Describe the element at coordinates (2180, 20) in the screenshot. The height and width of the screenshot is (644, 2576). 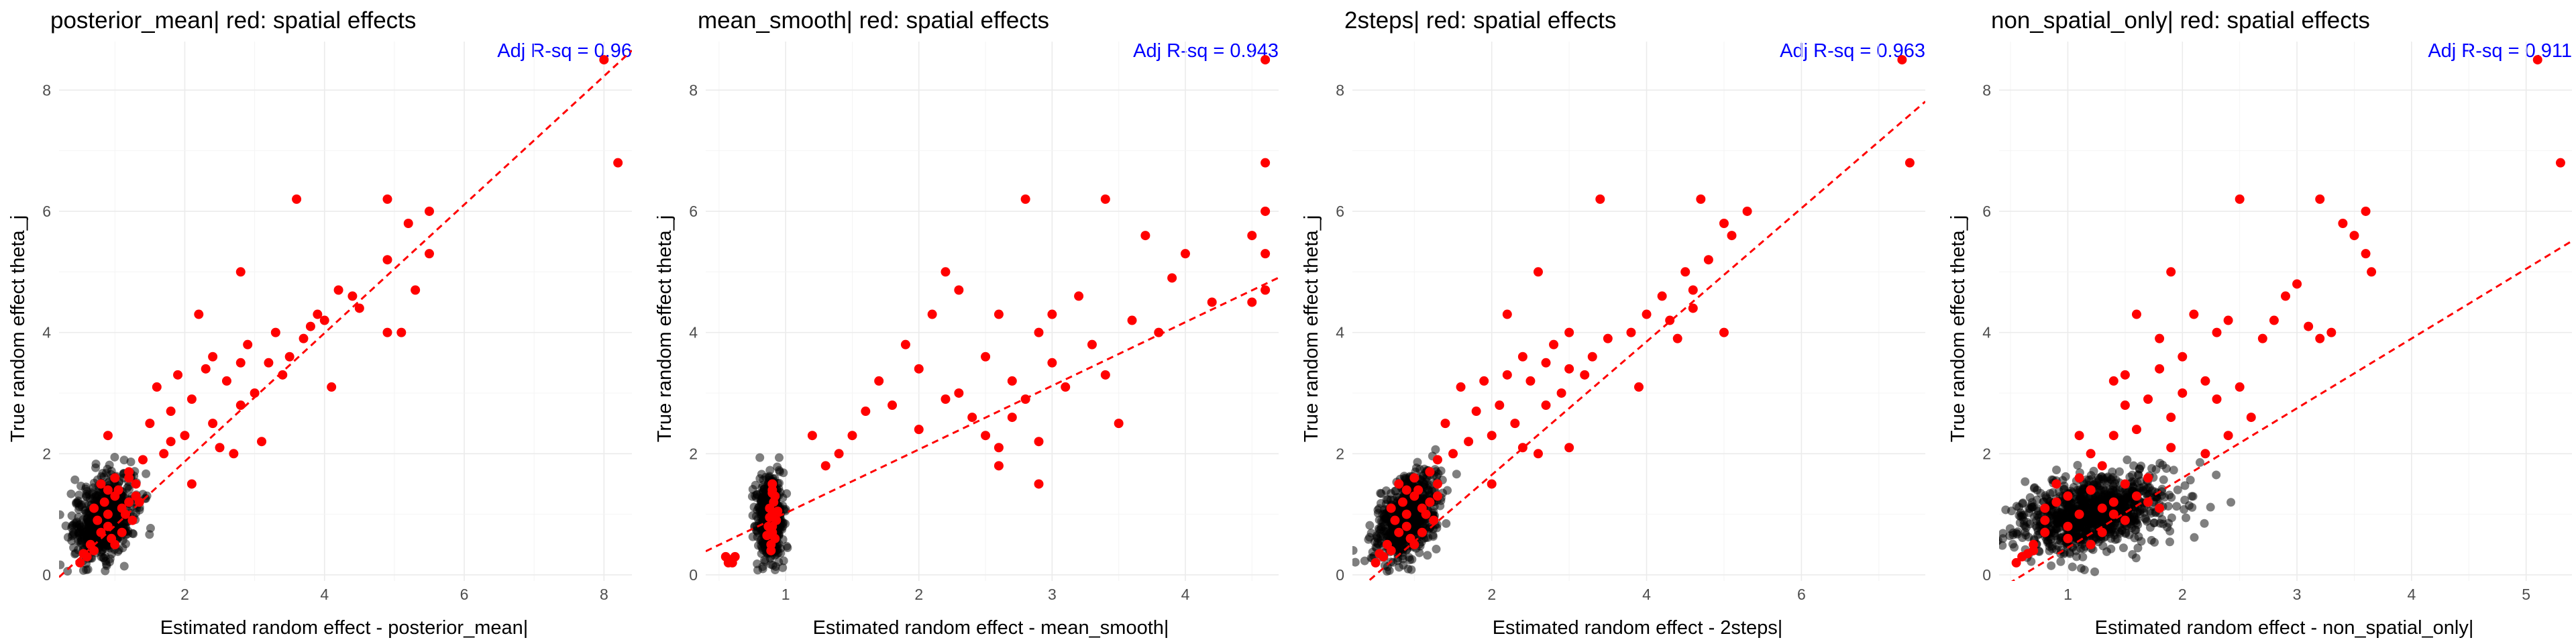
I see `panel-title: non_spatial_only| red: spatial effects` at that location.